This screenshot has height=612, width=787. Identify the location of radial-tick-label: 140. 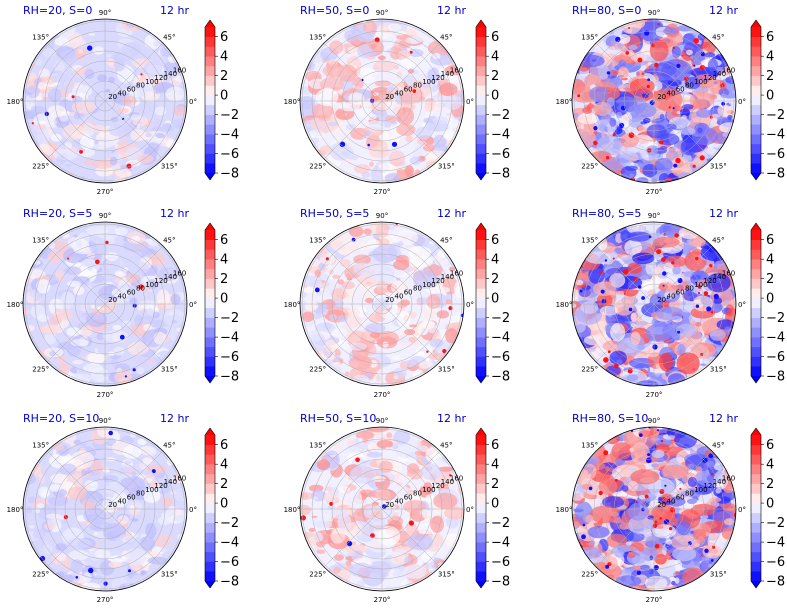
(170, 482).